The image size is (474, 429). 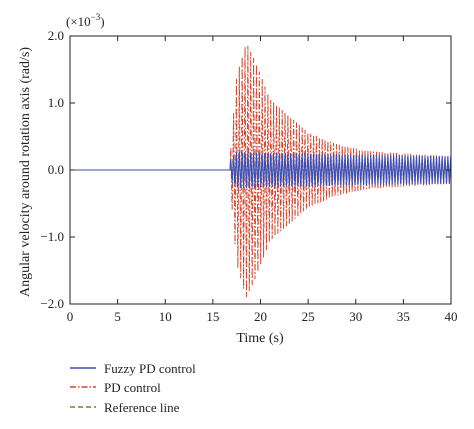 I want to click on y-tick-label: −1.0, so click(x=52, y=236).